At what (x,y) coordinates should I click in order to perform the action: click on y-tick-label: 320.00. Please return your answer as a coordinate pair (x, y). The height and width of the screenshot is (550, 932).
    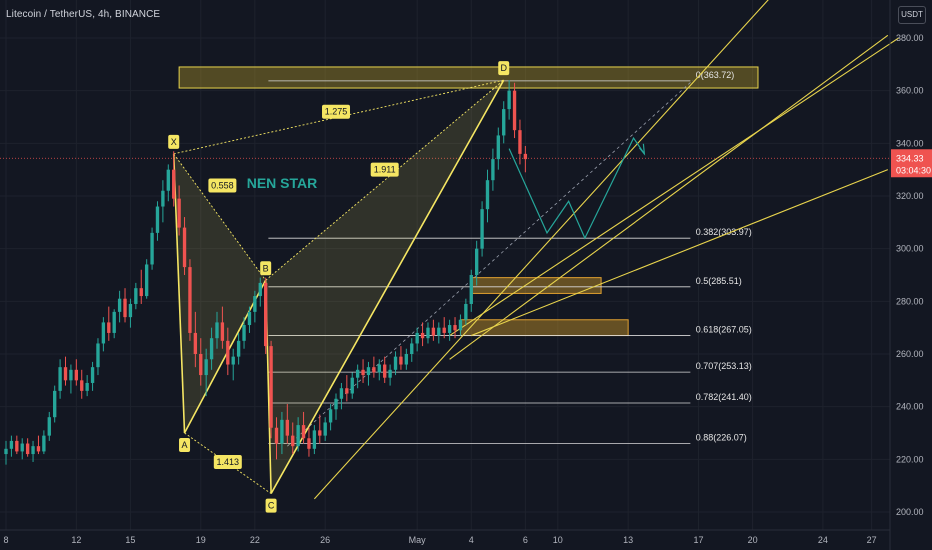
    Looking at the image, I should click on (910, 196).